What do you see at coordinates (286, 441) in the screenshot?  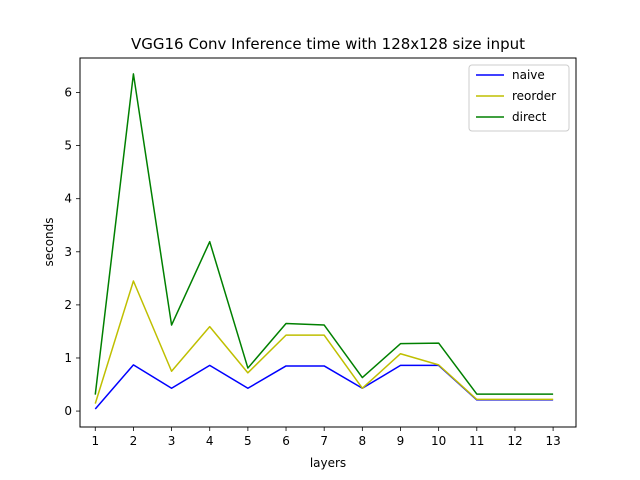 I see `x-tick-label: 6` at bounding box center [286, 441].